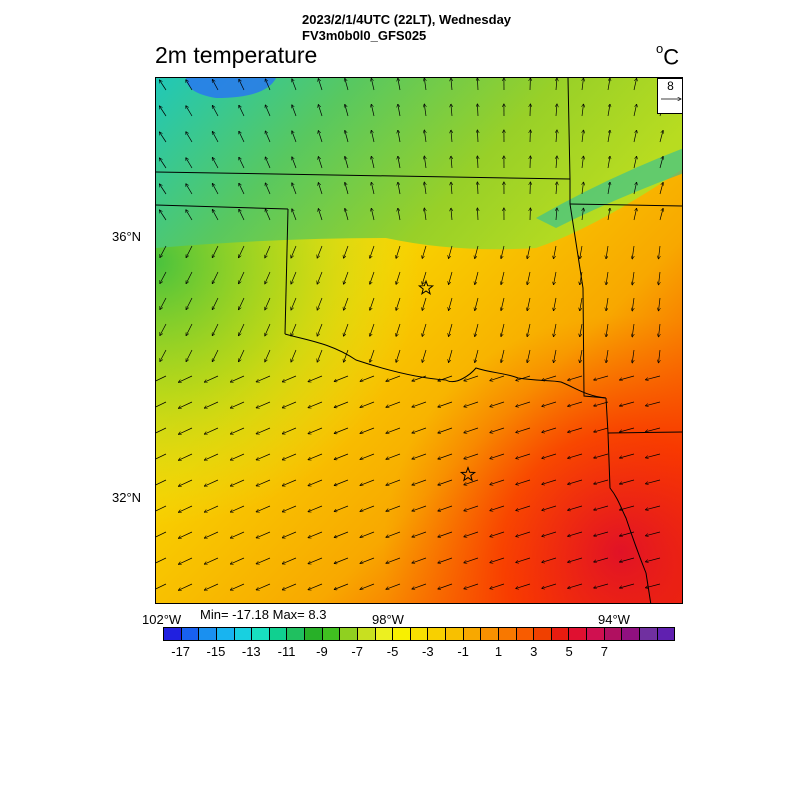  What do you see at coordinates (671, 57) in the screenshot?
I see `unit-letter: C` at bounding box center [671, 57].